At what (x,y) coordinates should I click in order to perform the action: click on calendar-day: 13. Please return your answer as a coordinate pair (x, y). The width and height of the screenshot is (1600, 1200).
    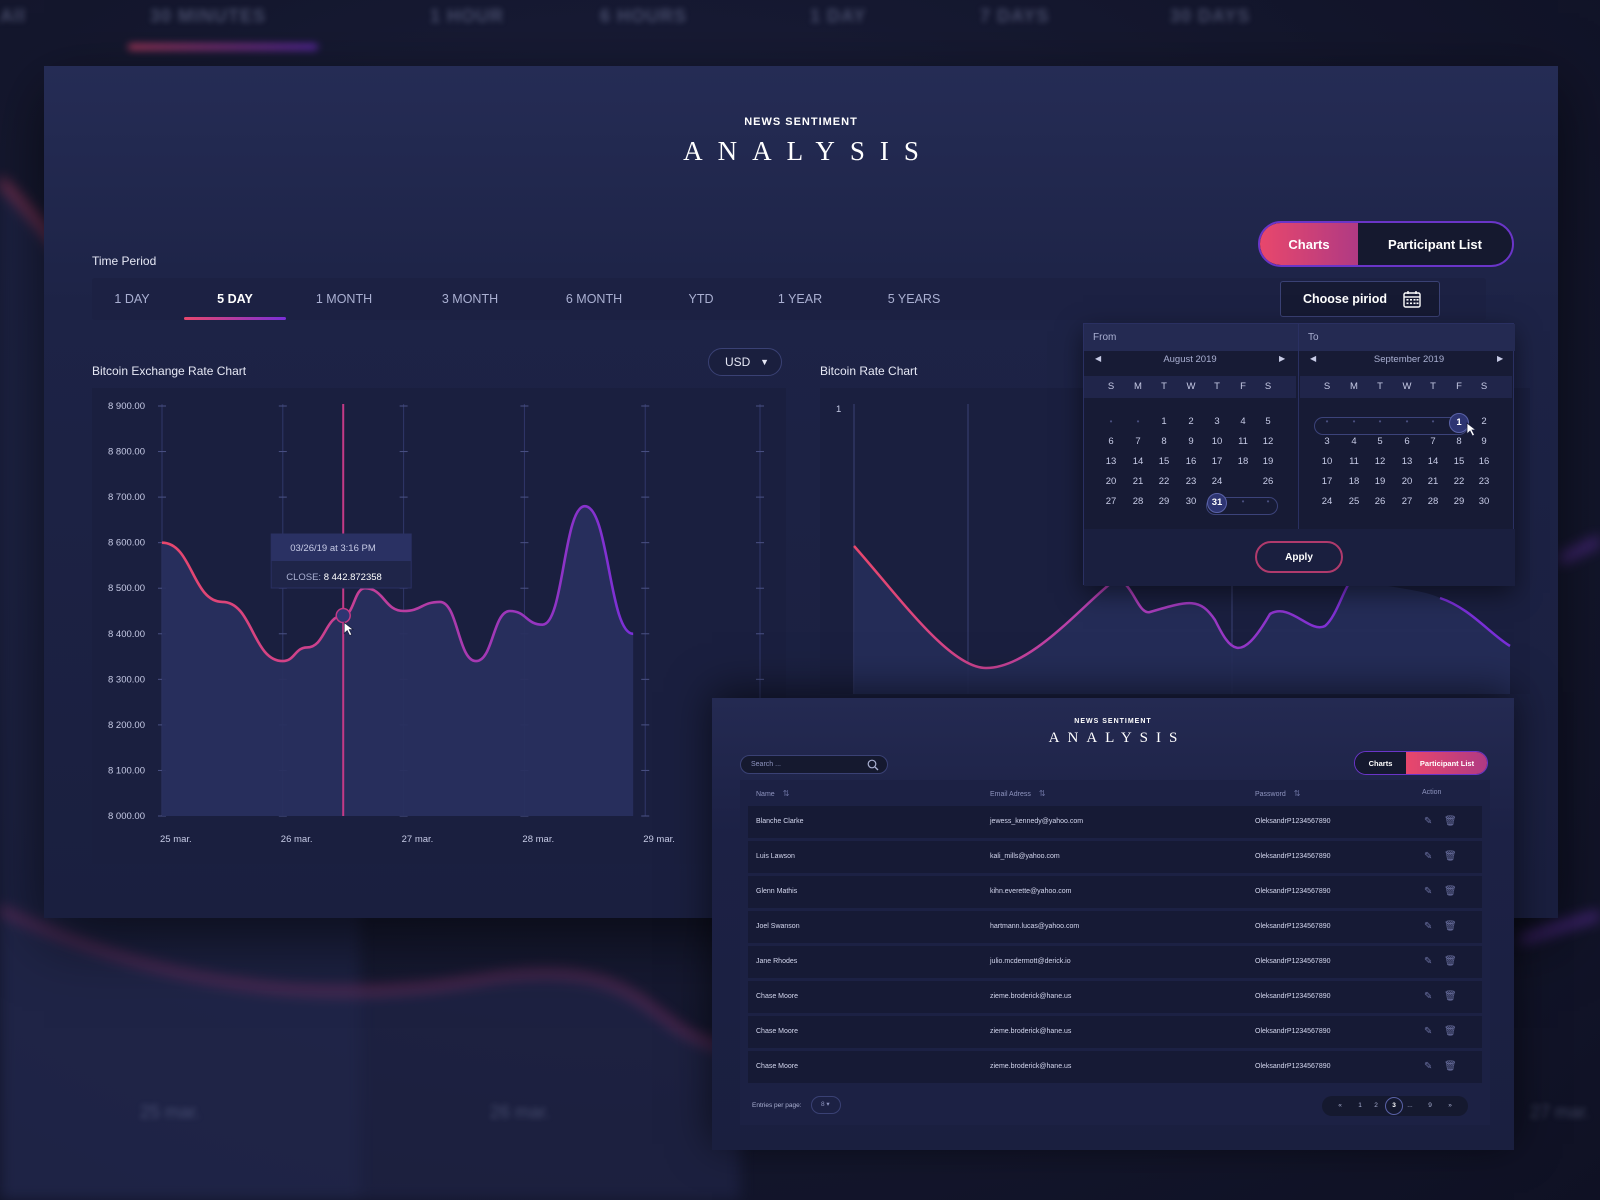
    Looking at the image, I should click on (1111, 461).